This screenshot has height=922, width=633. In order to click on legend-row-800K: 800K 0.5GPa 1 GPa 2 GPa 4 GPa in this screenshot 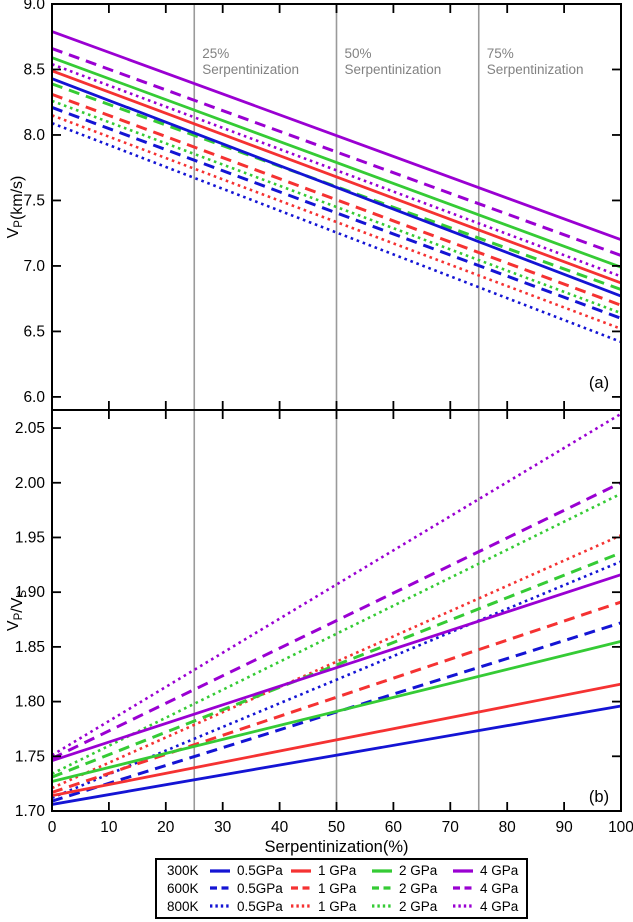, I will do `click(343, 906)`.